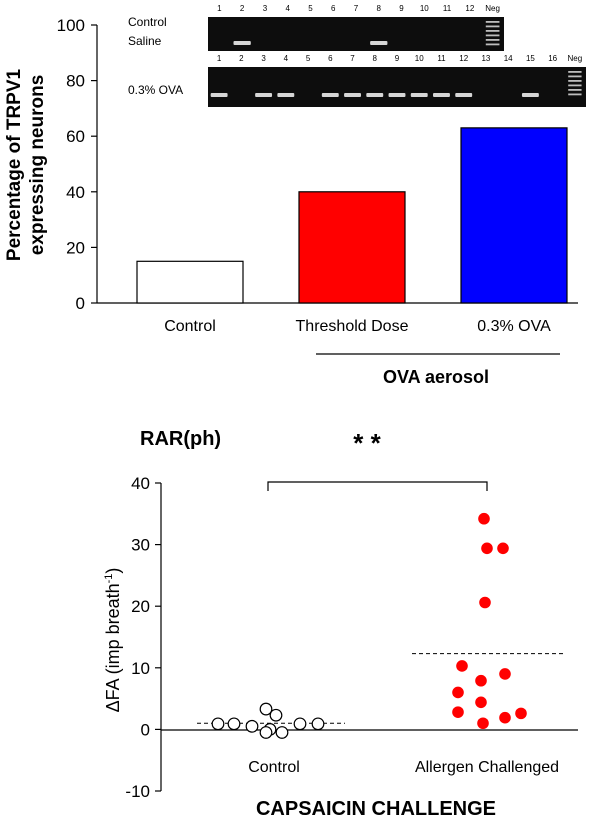 This screenshot has height=824, width=601. Describe the element at coordinates (113, 647) in the screenshot. I see `scatter-y-label-main: ΔFA (imp breath` at that location.